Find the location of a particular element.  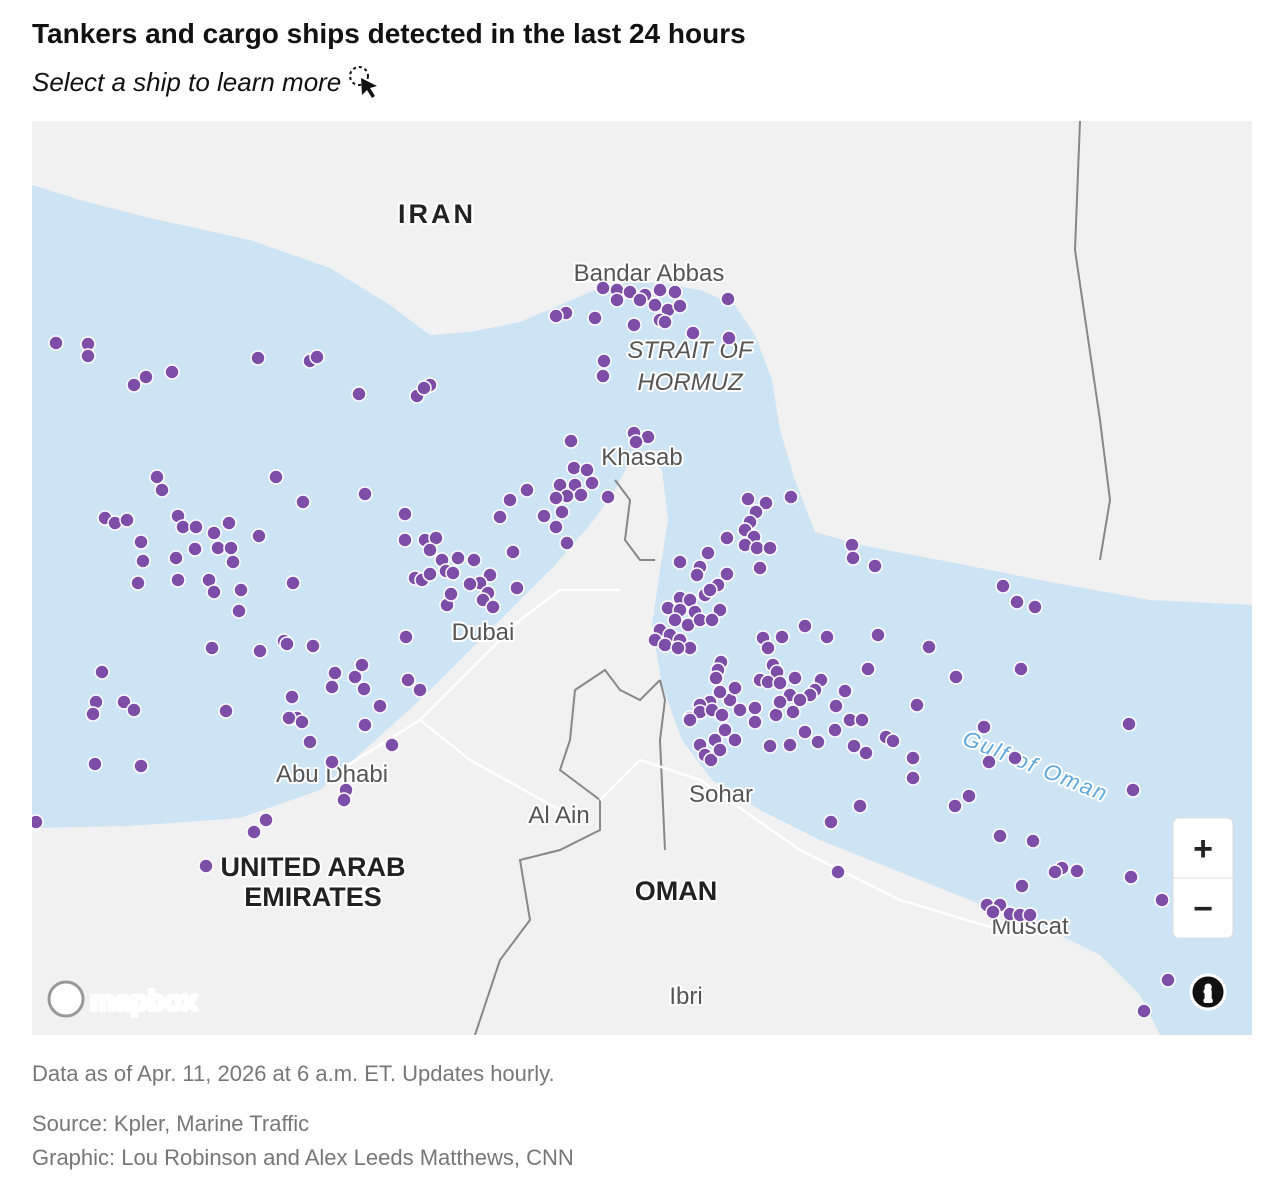

info-button is located at coordinates (1208, 992).